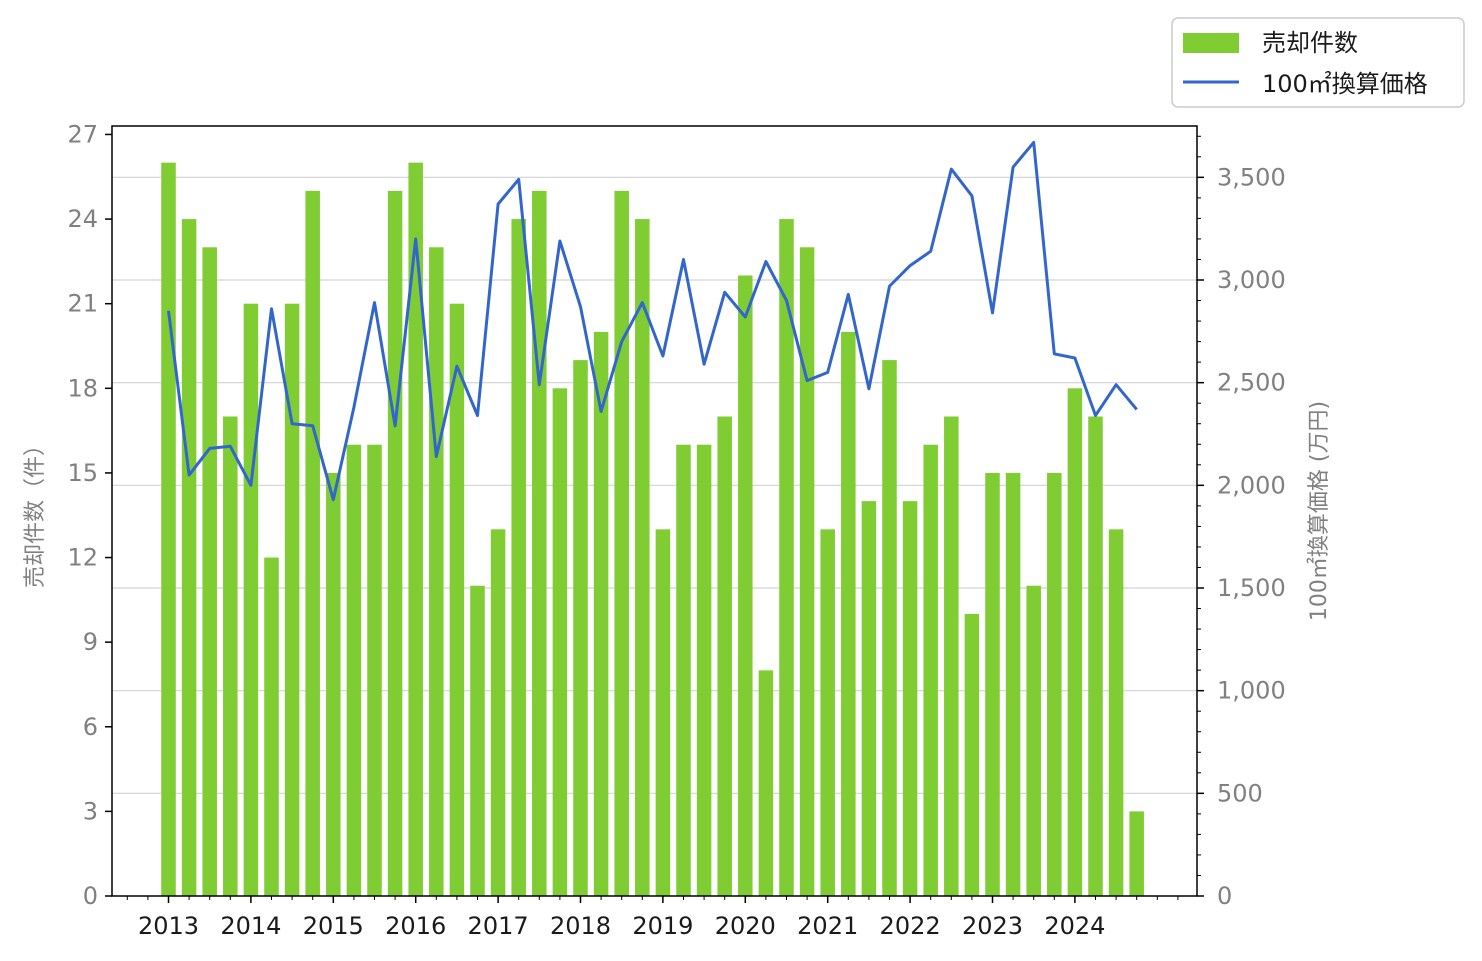 Image resolution: width=1482 pixels, height=961 pixels. What do you see at coordinates (1251, 280) in the screenshot?
I see `right-tick-label: 3,000` at bounding box center [1251, 280].